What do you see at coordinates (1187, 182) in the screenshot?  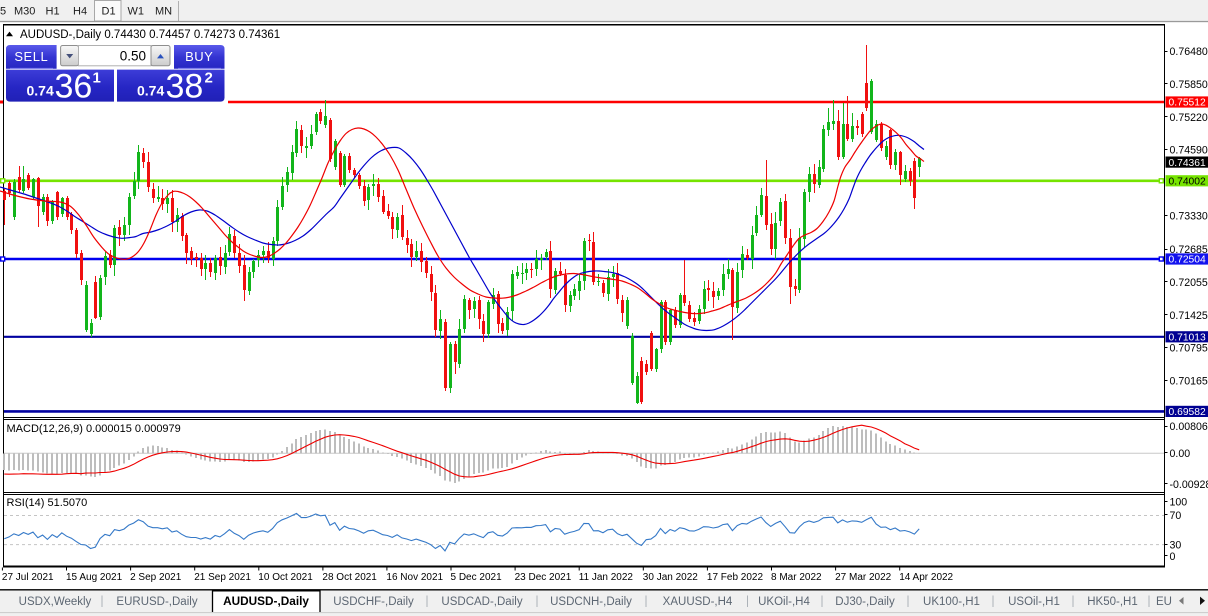 I see `svg-text: 0.74002` at bounding box center [1187, 182].